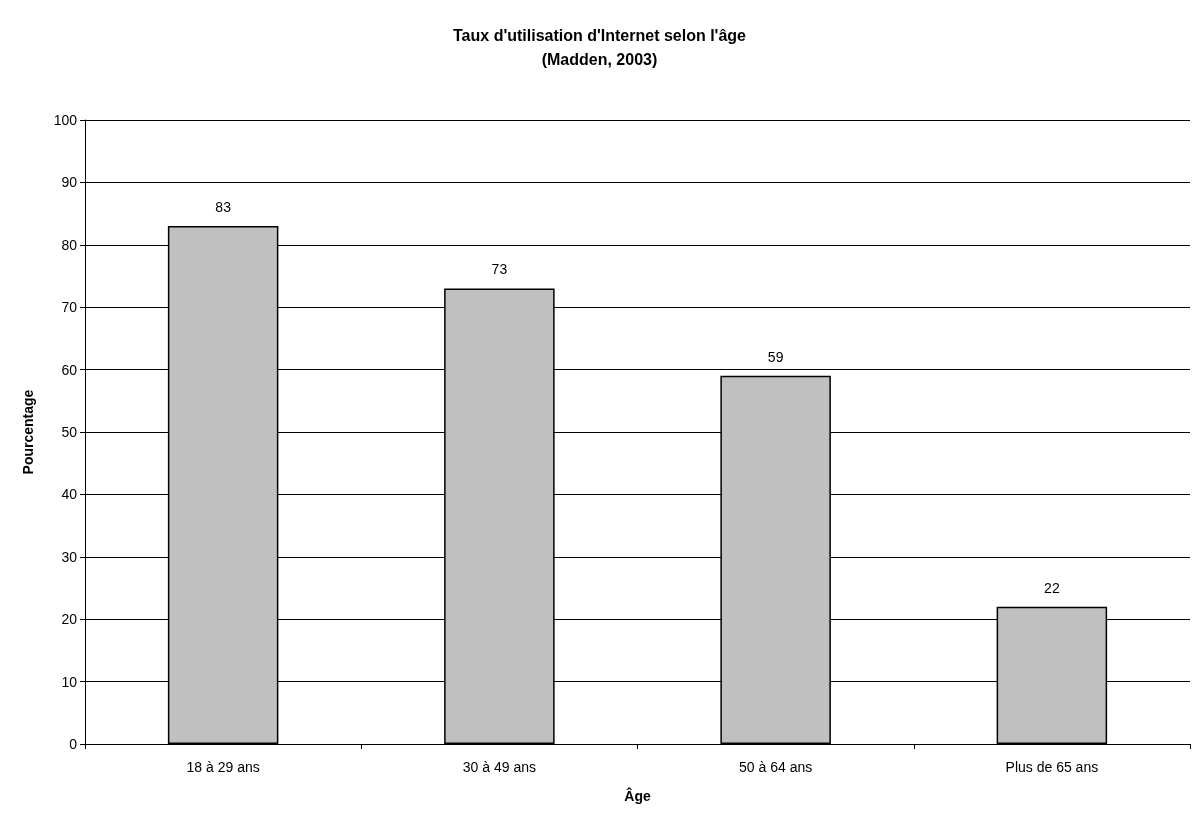 Image resolution: width=1199 pixels, height=814 pixels. I want to click on y-tick-label: 0, so click(73, 744).